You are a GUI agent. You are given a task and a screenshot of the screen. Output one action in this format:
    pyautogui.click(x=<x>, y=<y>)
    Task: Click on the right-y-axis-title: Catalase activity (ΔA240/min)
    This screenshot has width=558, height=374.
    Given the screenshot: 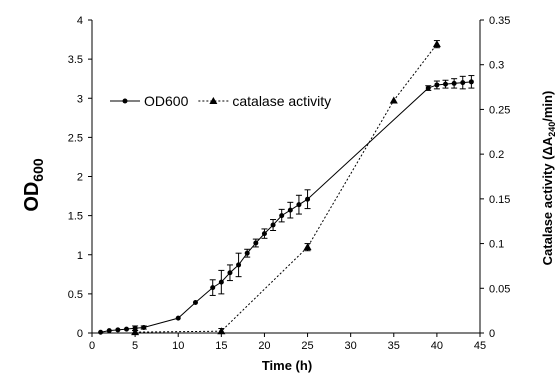 What is the action you would take?
    pyautogui.click(x=548, y=178)
    